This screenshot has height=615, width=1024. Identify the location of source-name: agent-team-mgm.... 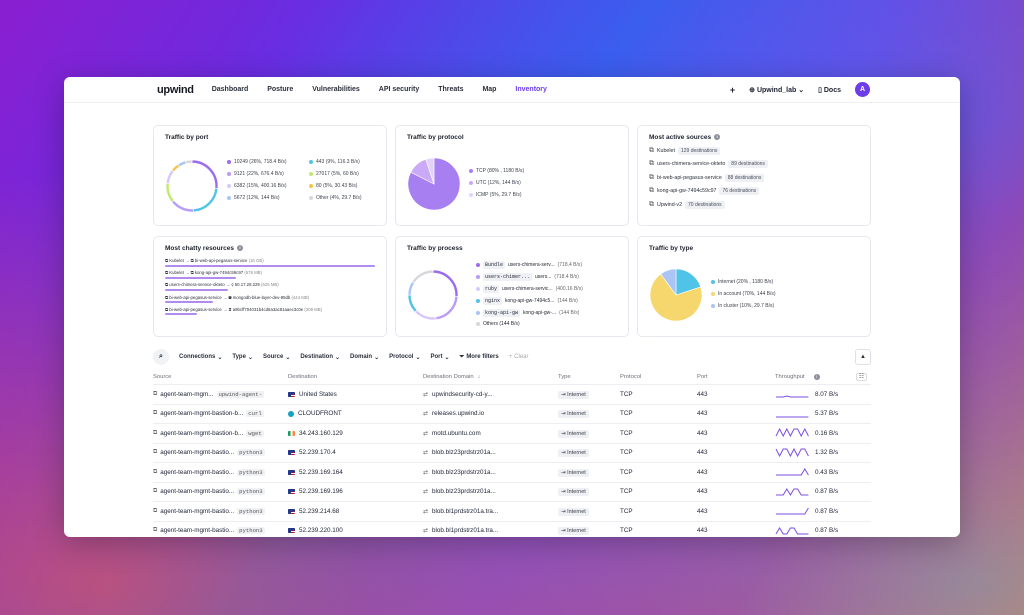
(187, 394).